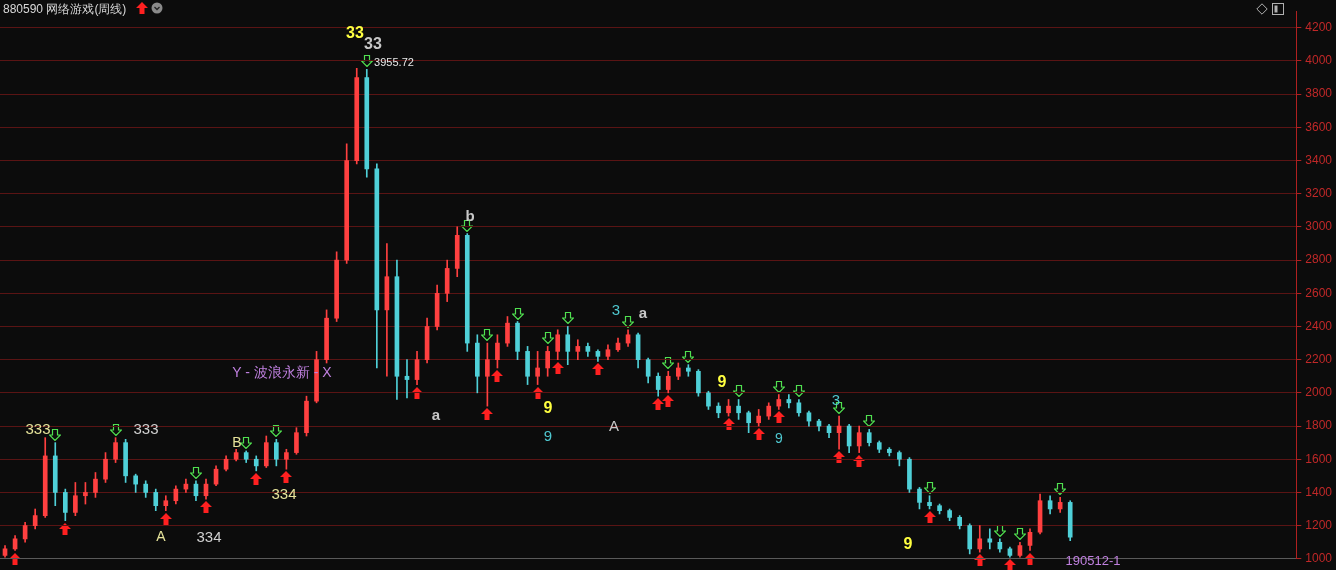 Image resolution: width=1336 pixels, height=570 pixels. Describe the element at coordinates (1319, 358) in the screenshot. I see `y-tick-label: 2200` at that location.